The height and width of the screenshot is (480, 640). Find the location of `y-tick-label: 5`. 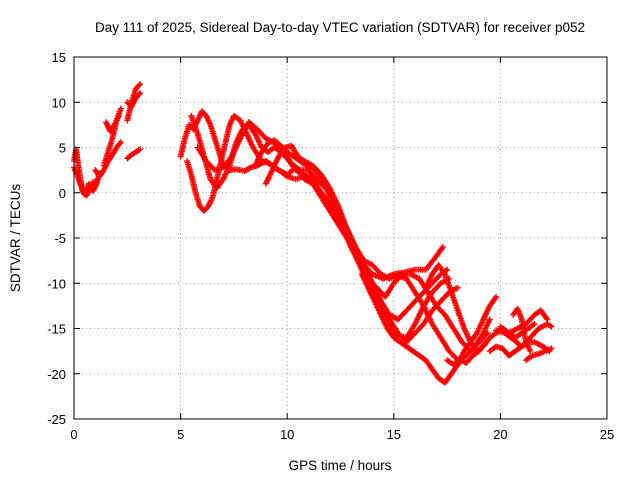

y-tick-label: 5 is located at coordinates (62, 148).